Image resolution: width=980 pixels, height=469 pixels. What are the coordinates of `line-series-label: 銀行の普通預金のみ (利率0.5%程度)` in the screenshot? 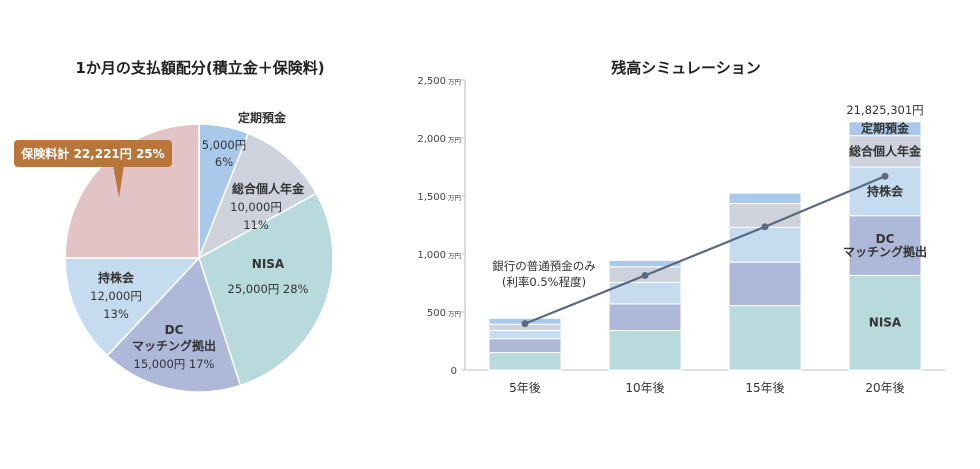 It's located at (544, 274).